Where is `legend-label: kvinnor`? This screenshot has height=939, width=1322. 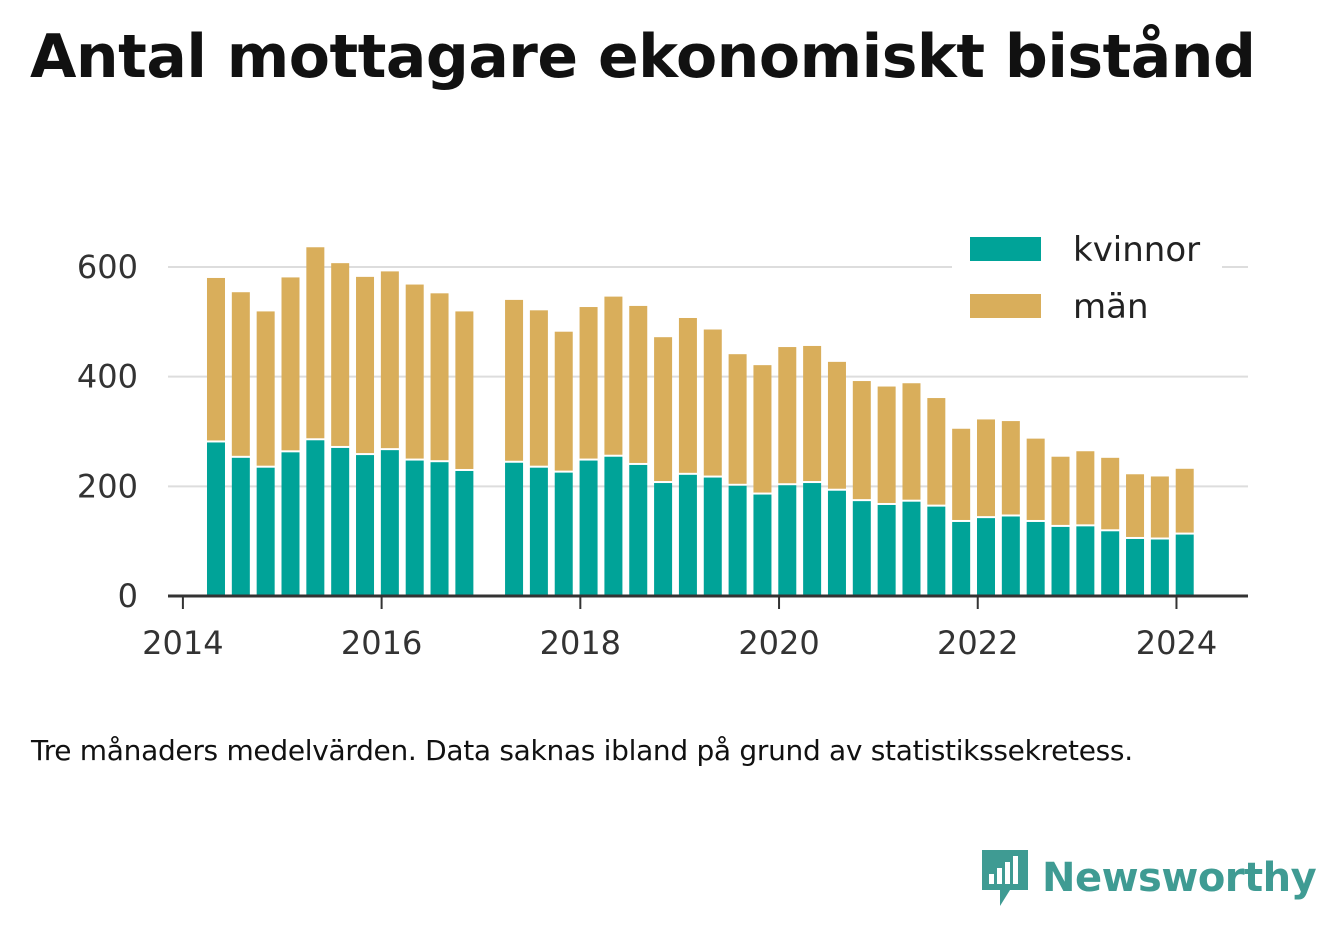
legend-label: kvinnor is located at coordinates (1136, 250).